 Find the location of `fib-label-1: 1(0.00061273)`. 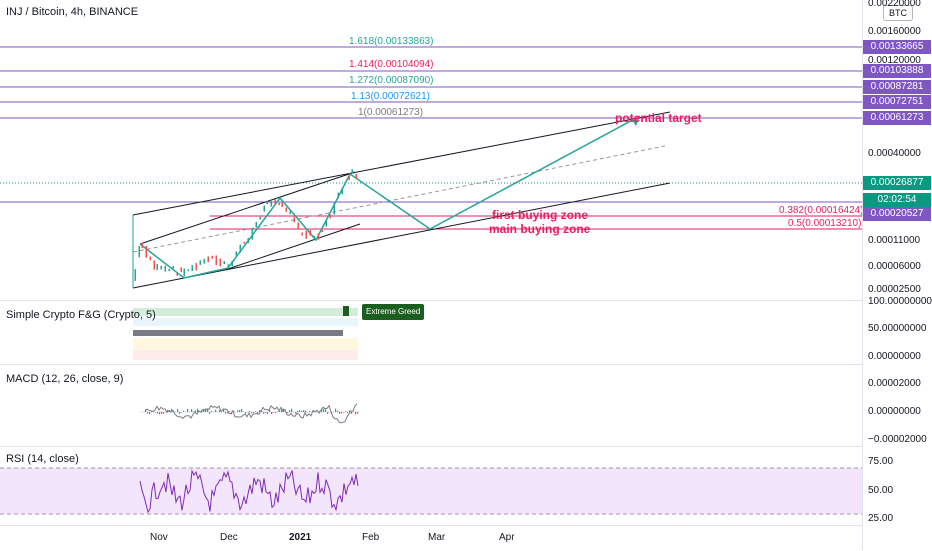

fib-label-1: 1(0.00061273) is located at coordinates (390, 112).